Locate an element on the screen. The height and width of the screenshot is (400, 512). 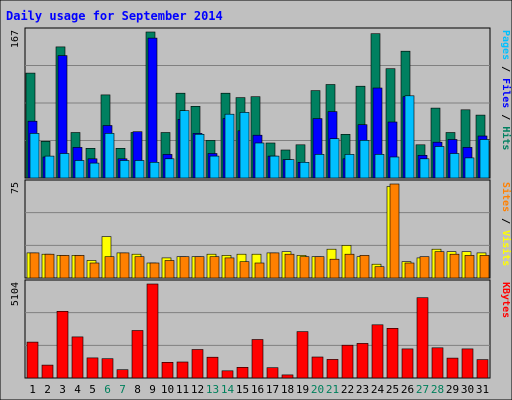
day-label: 30 is located at coordinates (467, 389).